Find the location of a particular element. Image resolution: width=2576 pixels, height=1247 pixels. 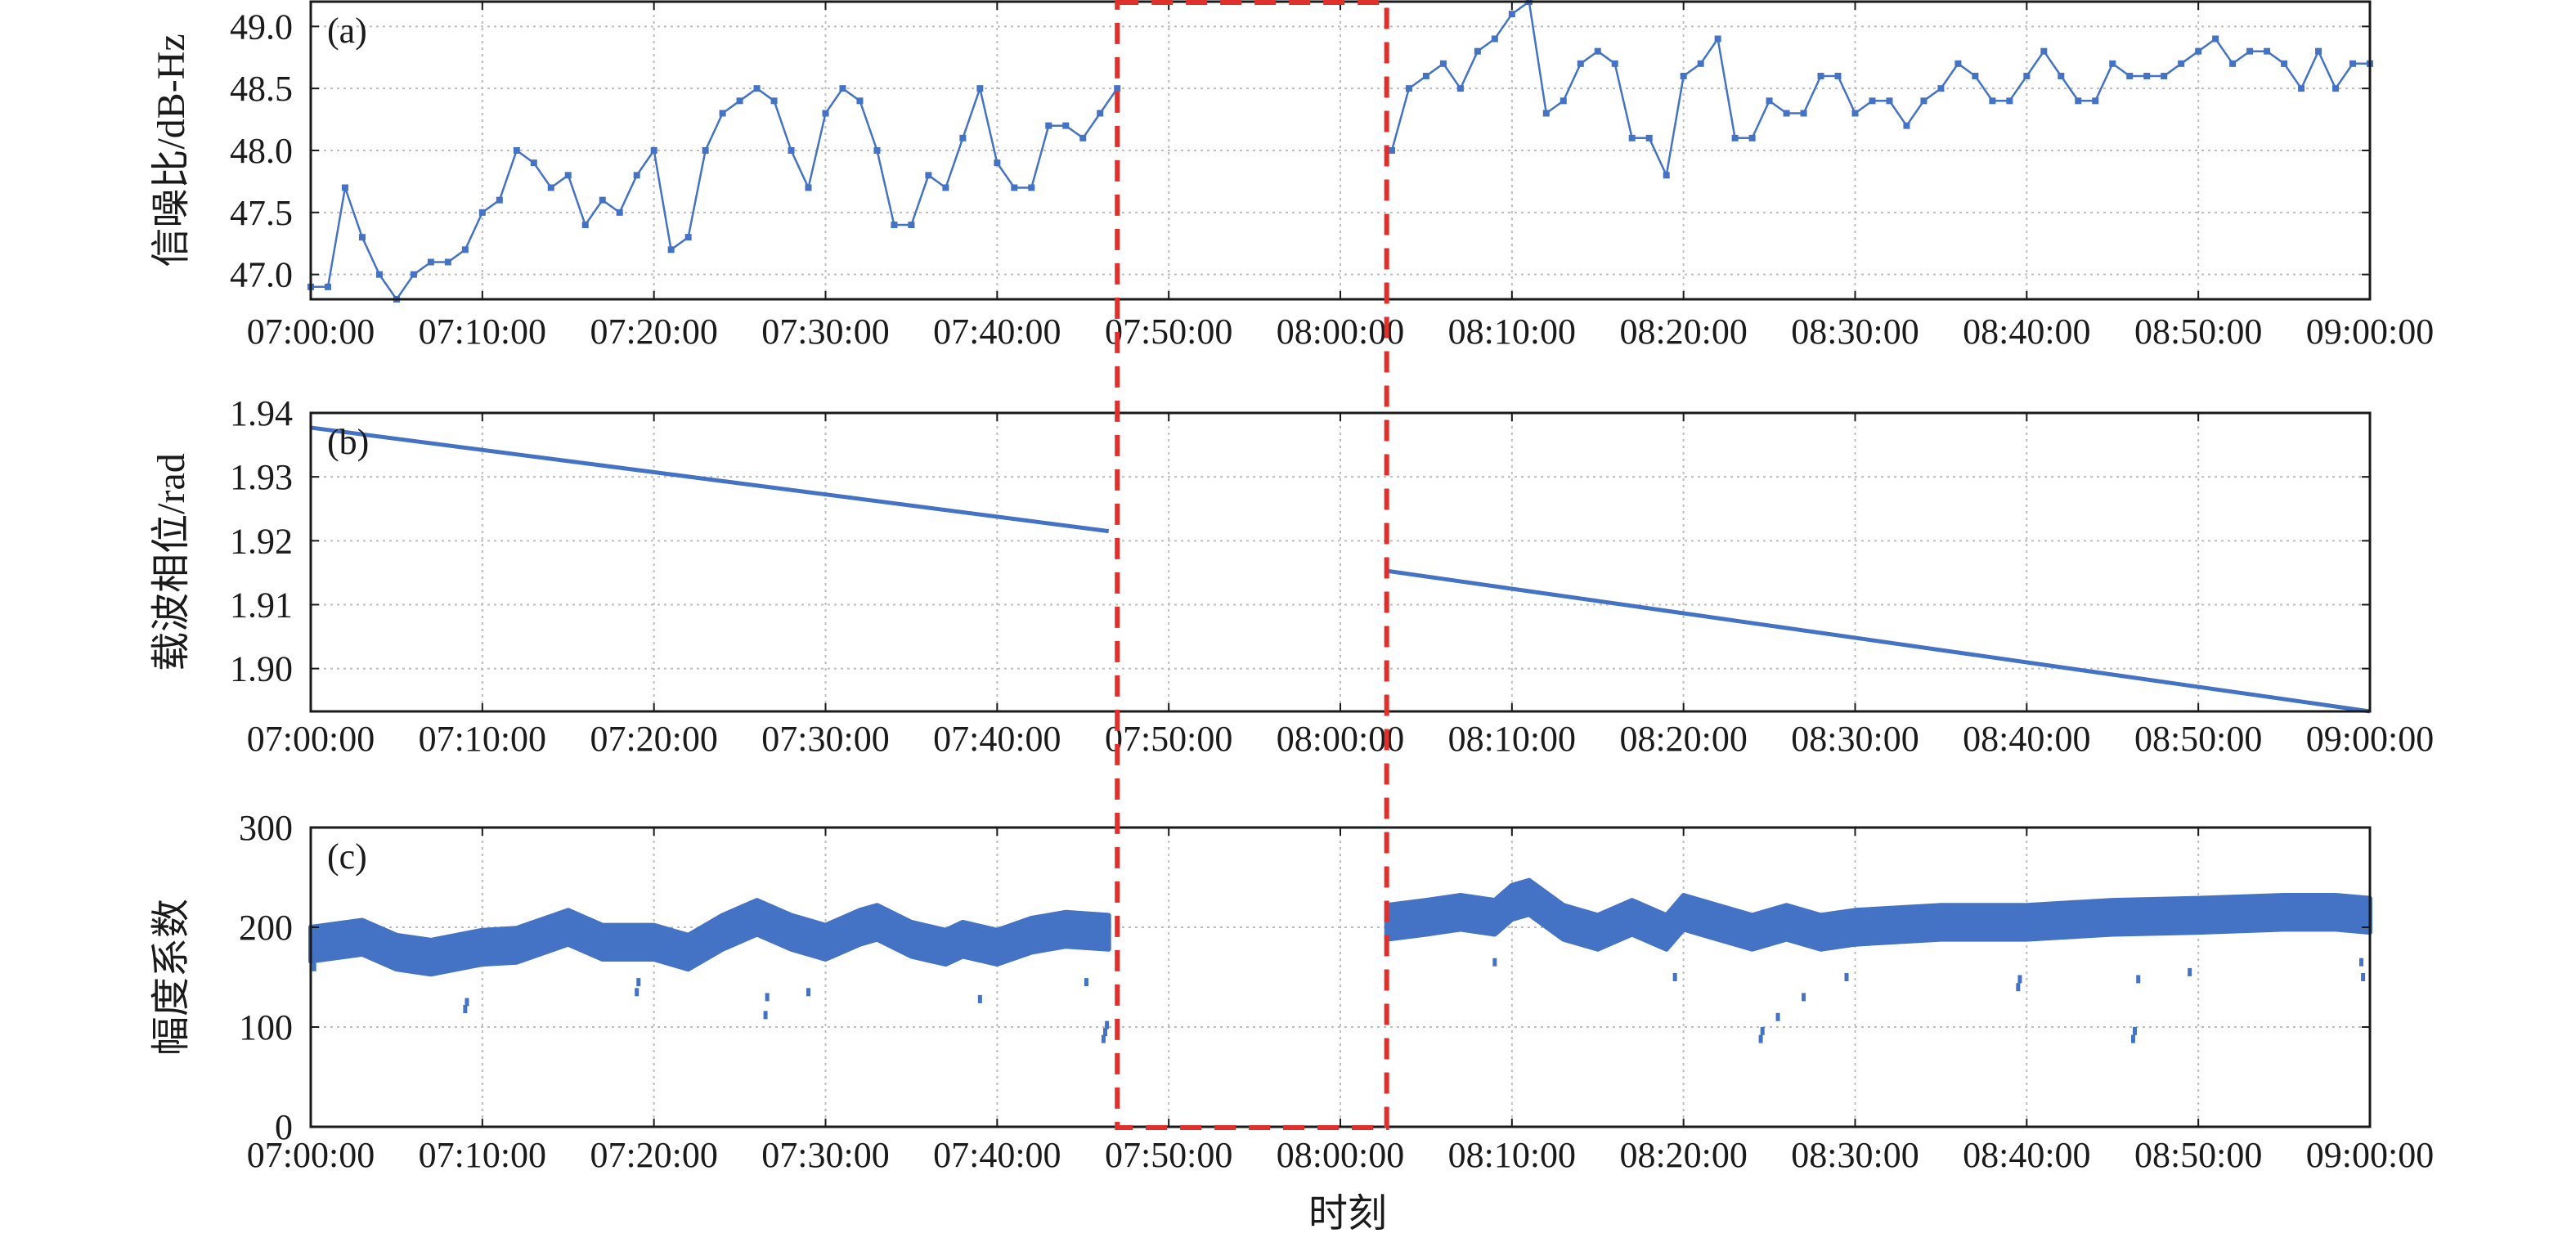

y-tick-label: 1.92 is located at coordinates (261, 541).